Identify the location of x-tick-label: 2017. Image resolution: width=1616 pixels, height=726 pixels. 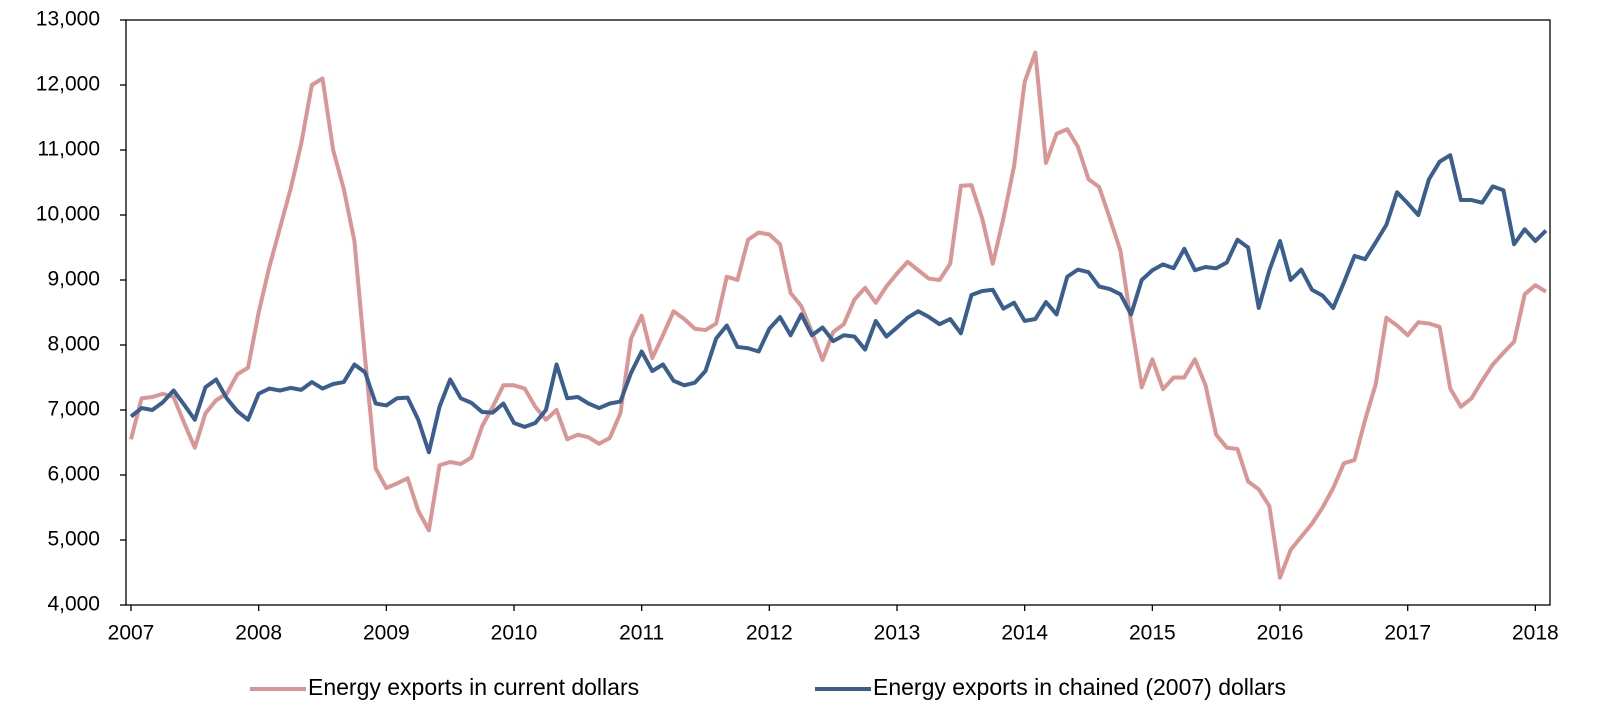
(1407, 633).